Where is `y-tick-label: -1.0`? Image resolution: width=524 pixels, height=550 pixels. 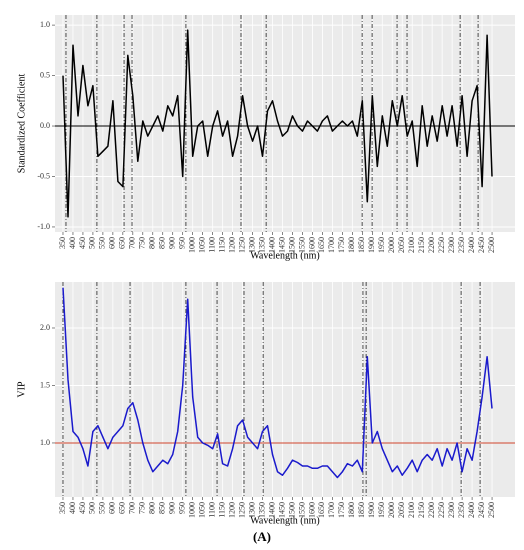
y-tick-label: -1.0 is located at coordinates (43, 226).